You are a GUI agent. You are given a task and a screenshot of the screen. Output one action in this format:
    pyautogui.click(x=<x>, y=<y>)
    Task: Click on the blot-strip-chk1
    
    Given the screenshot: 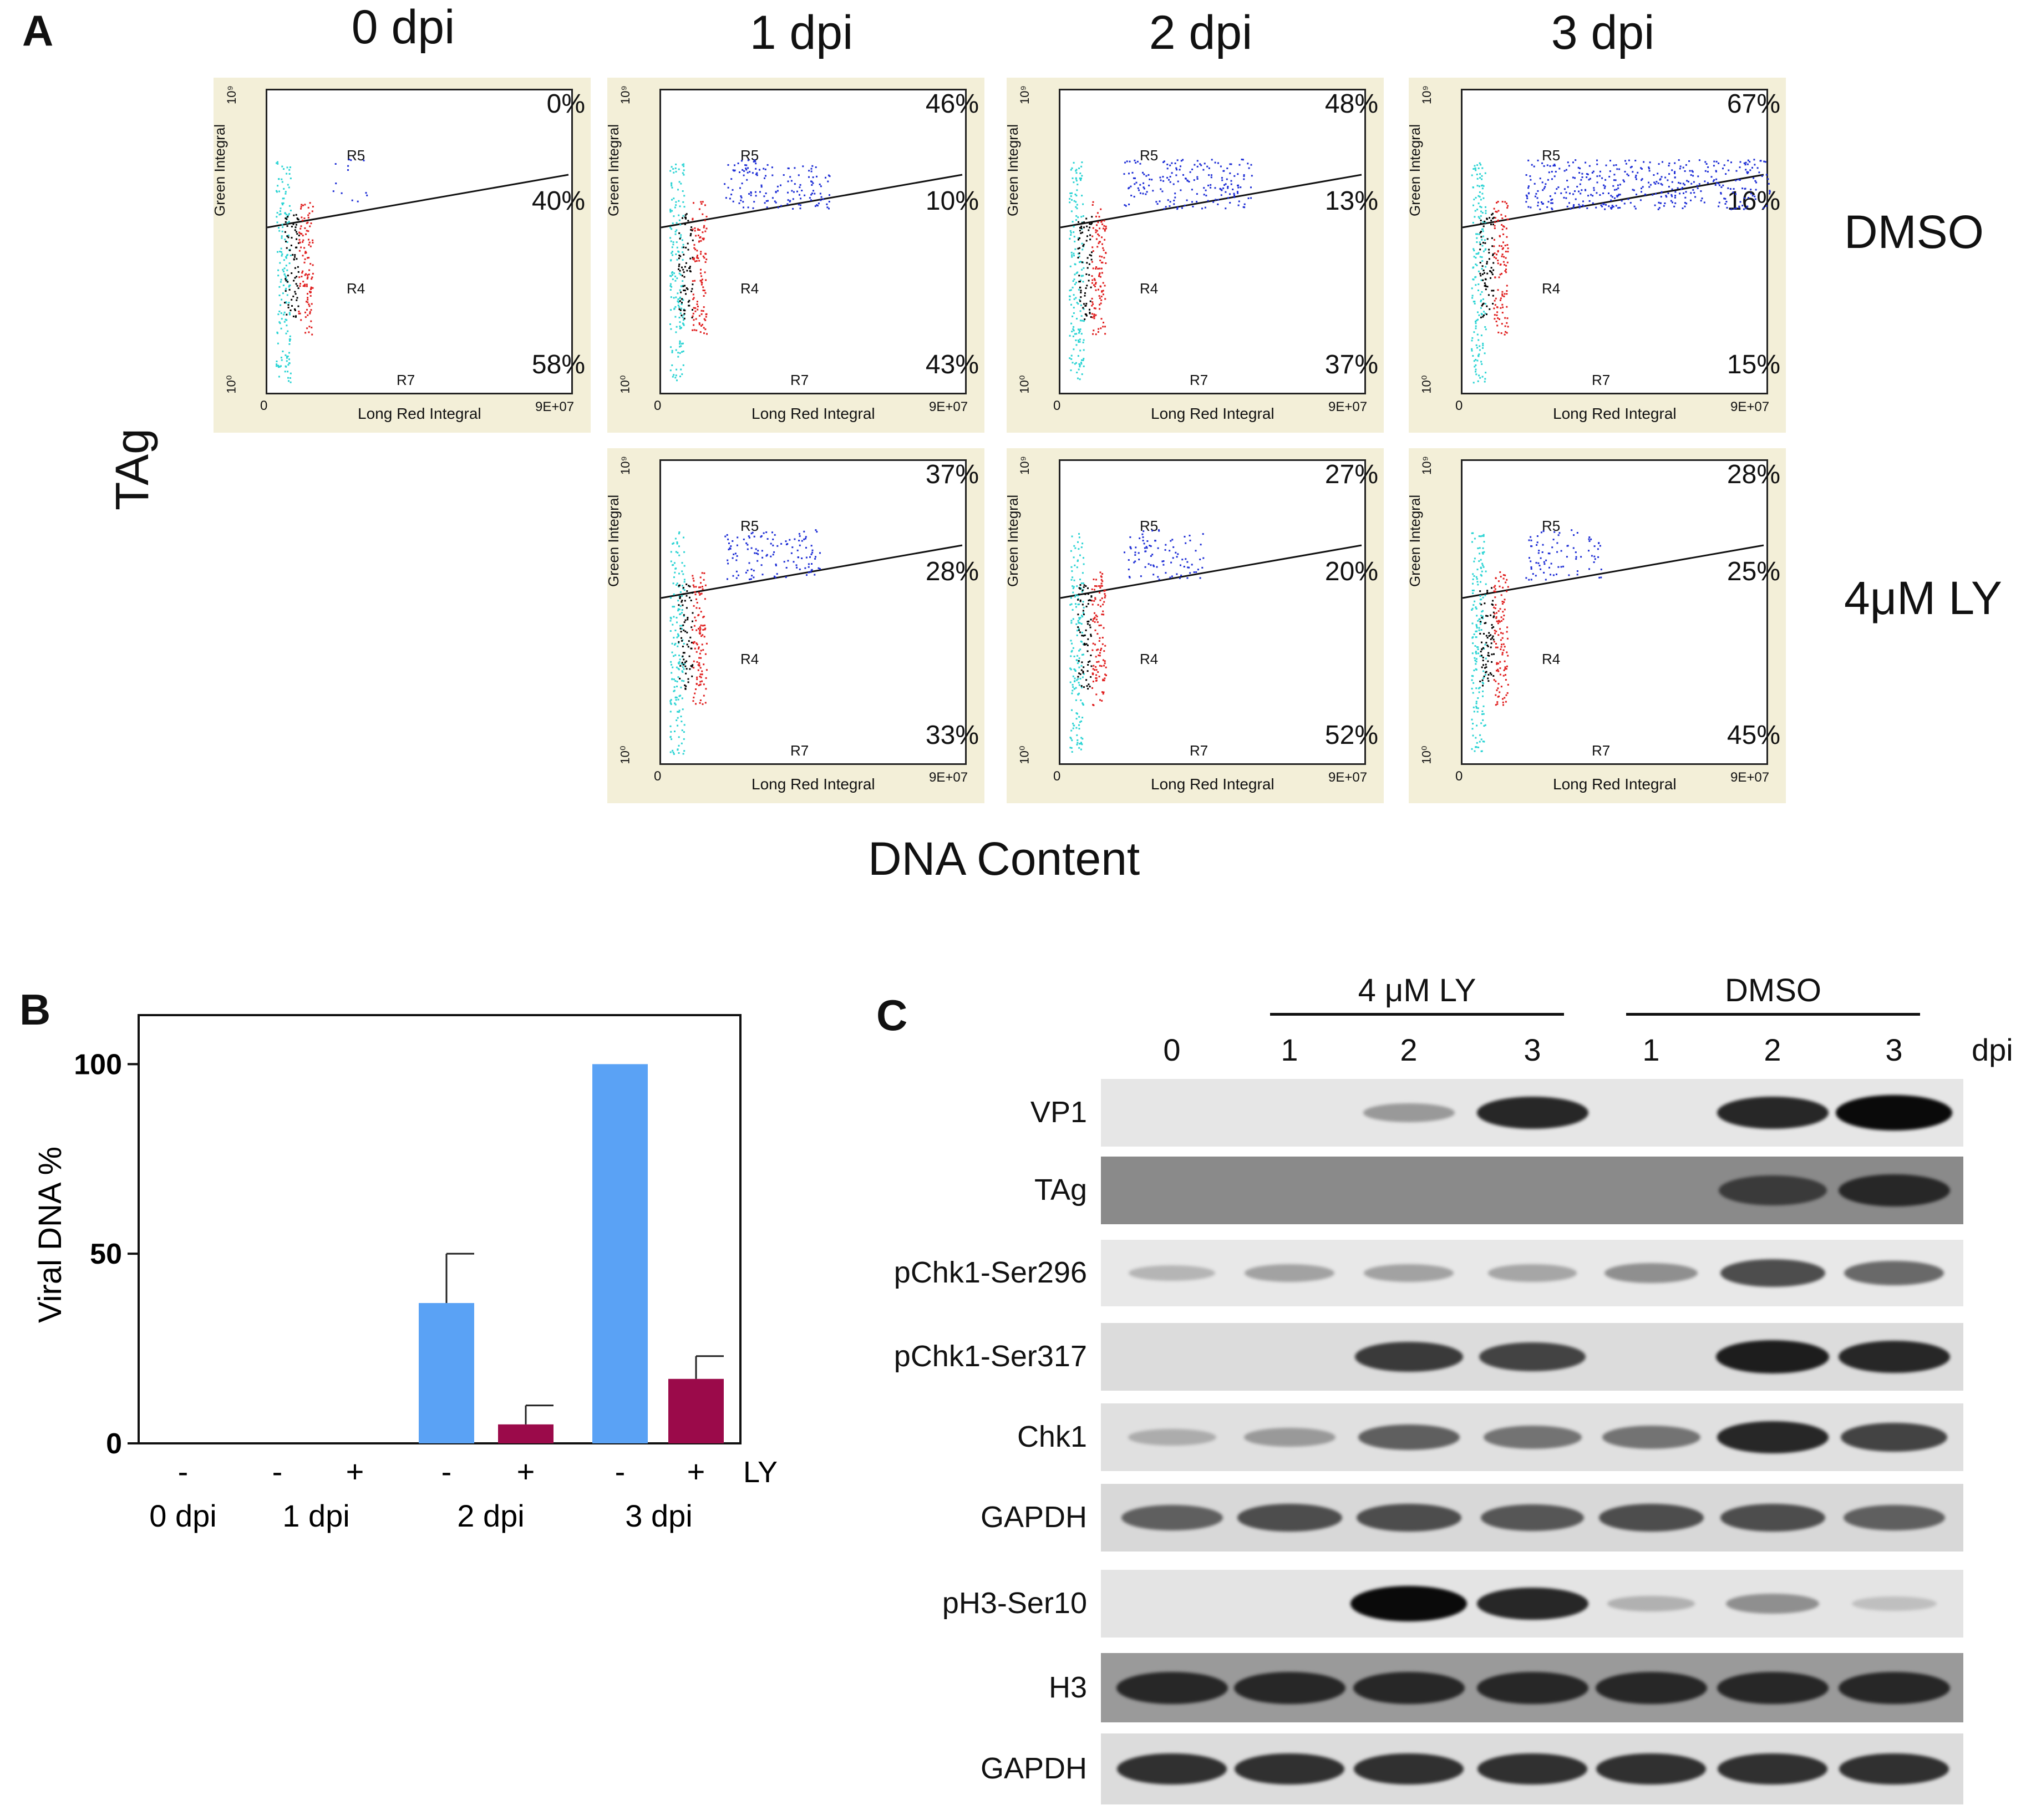 What is the action you would take?
    pyautogui.click(x=1532, y=1437)
    